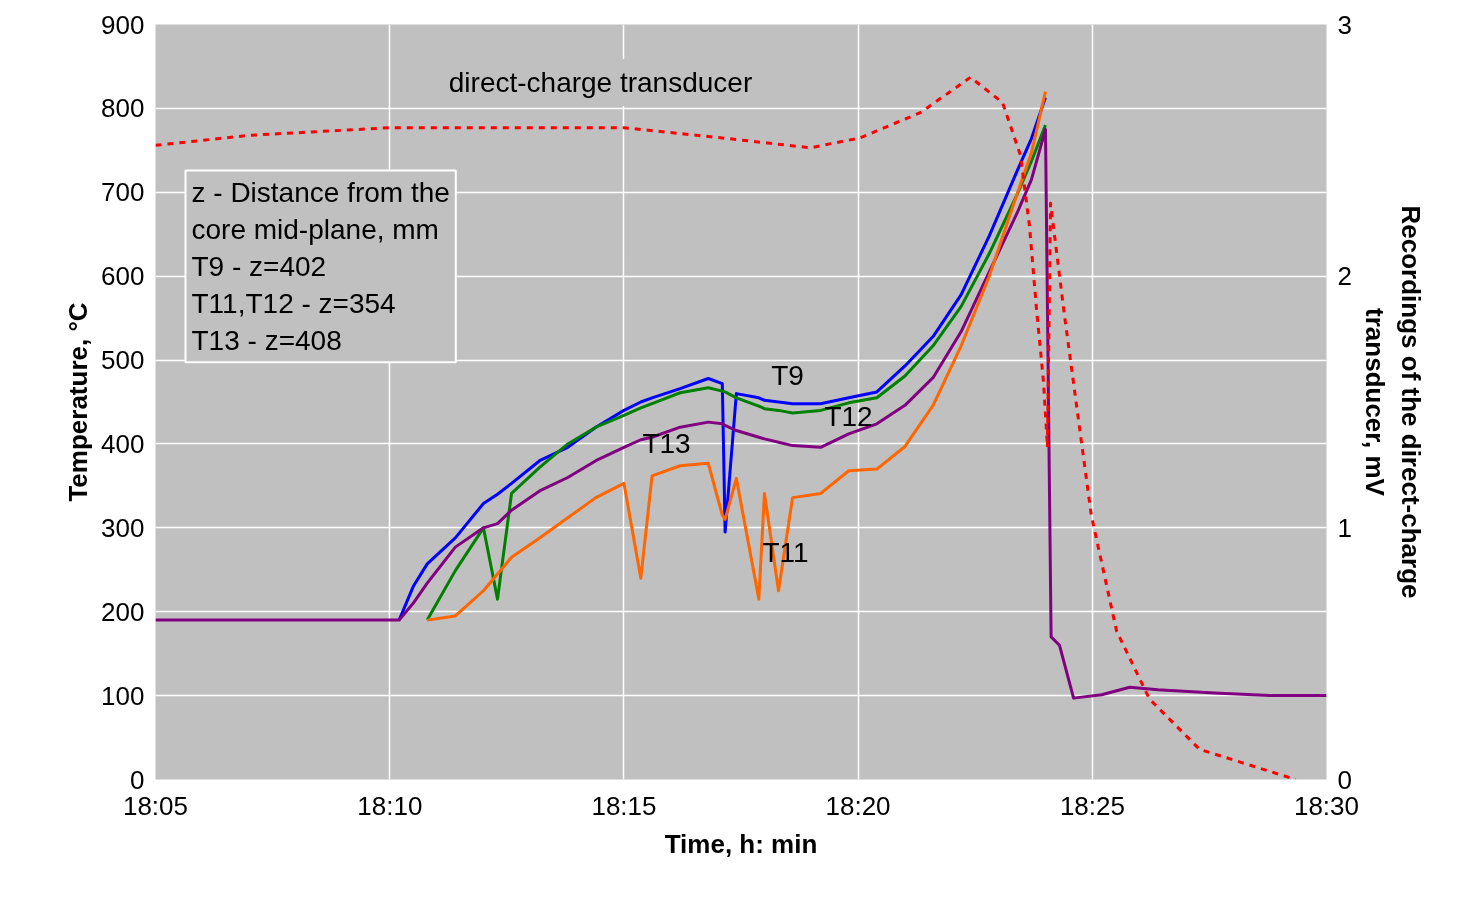 The width and height of the screenshot is (1477, 897). I want to click on x-tick-label: 18:25, so click(1092, 805).